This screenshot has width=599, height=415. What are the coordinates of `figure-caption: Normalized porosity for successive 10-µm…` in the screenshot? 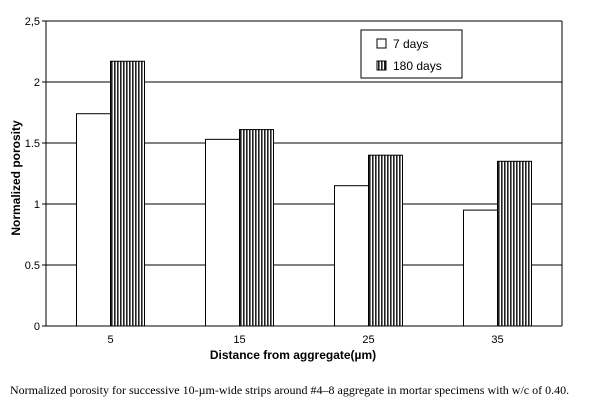 It's located at (290, 390).